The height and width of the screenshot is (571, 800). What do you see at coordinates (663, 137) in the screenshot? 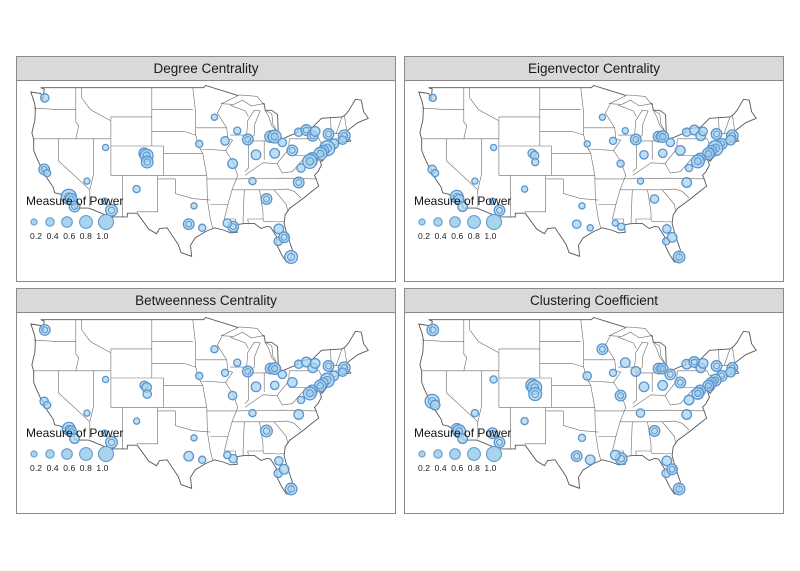
I see `city-bubble: Detroit` at bounding box center [663, 137].